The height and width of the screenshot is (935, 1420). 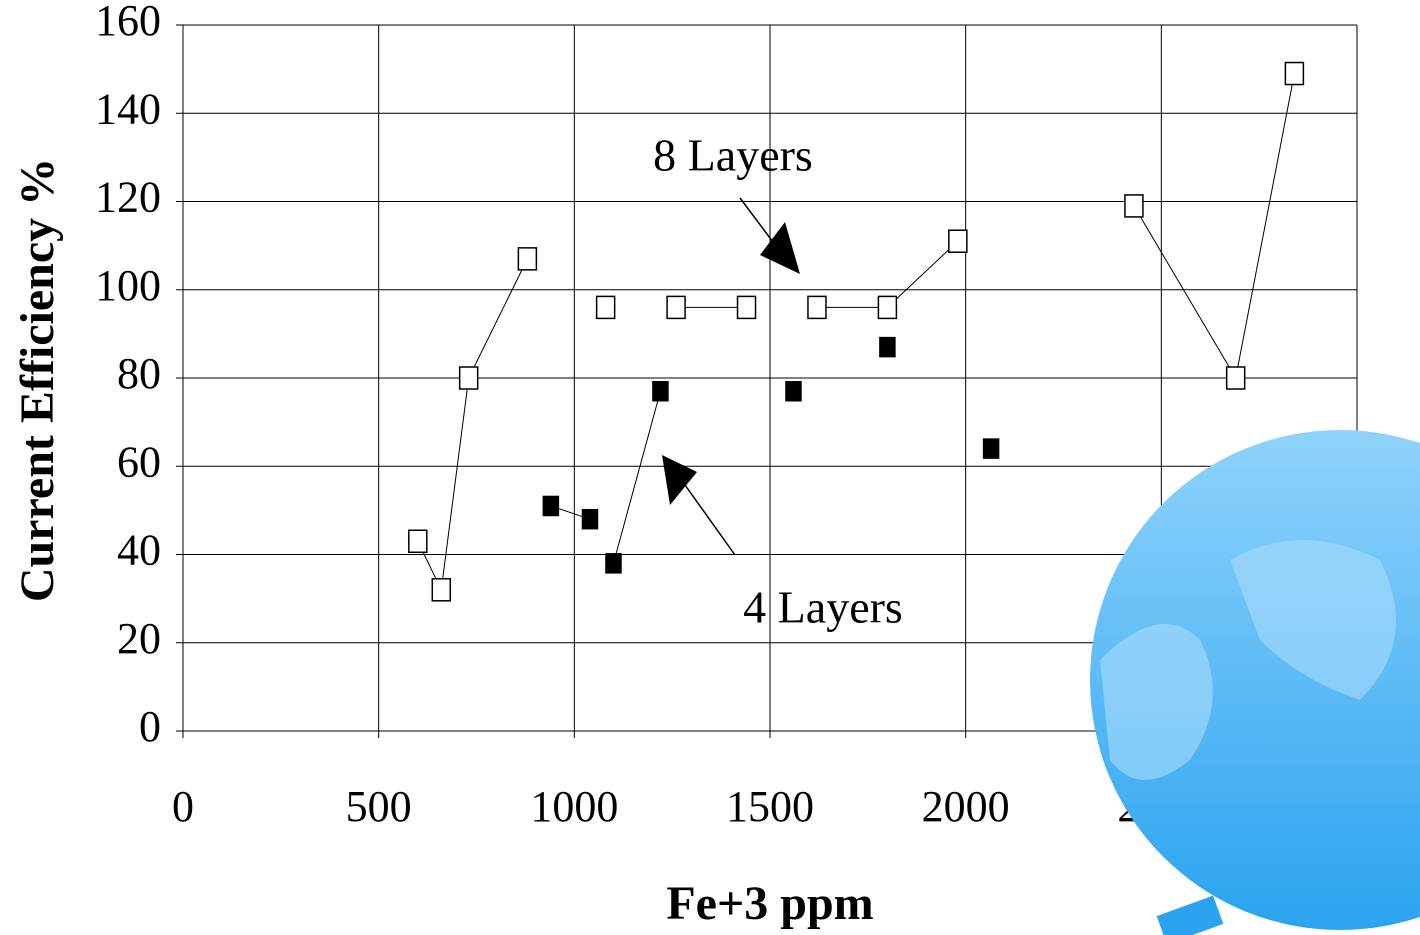 I want to click on y-tick-label: 60, so click(x=139, y=461).